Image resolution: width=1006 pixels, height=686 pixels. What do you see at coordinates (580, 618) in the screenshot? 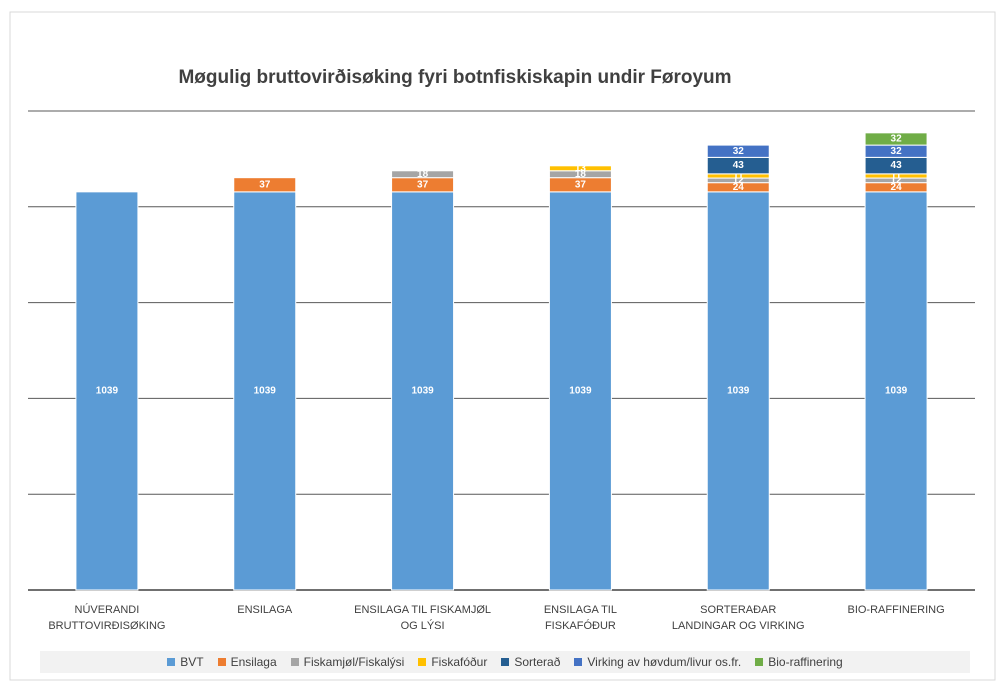
I see `x-tick-label: ENSILAGA TIL FISKAFÓÐUR` at bounding box center [580, 618].